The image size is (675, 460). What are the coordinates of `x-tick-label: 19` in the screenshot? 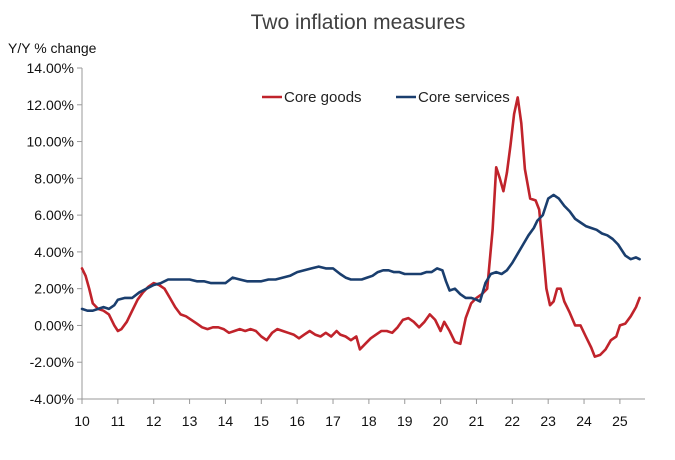 It's located at (405, 421).